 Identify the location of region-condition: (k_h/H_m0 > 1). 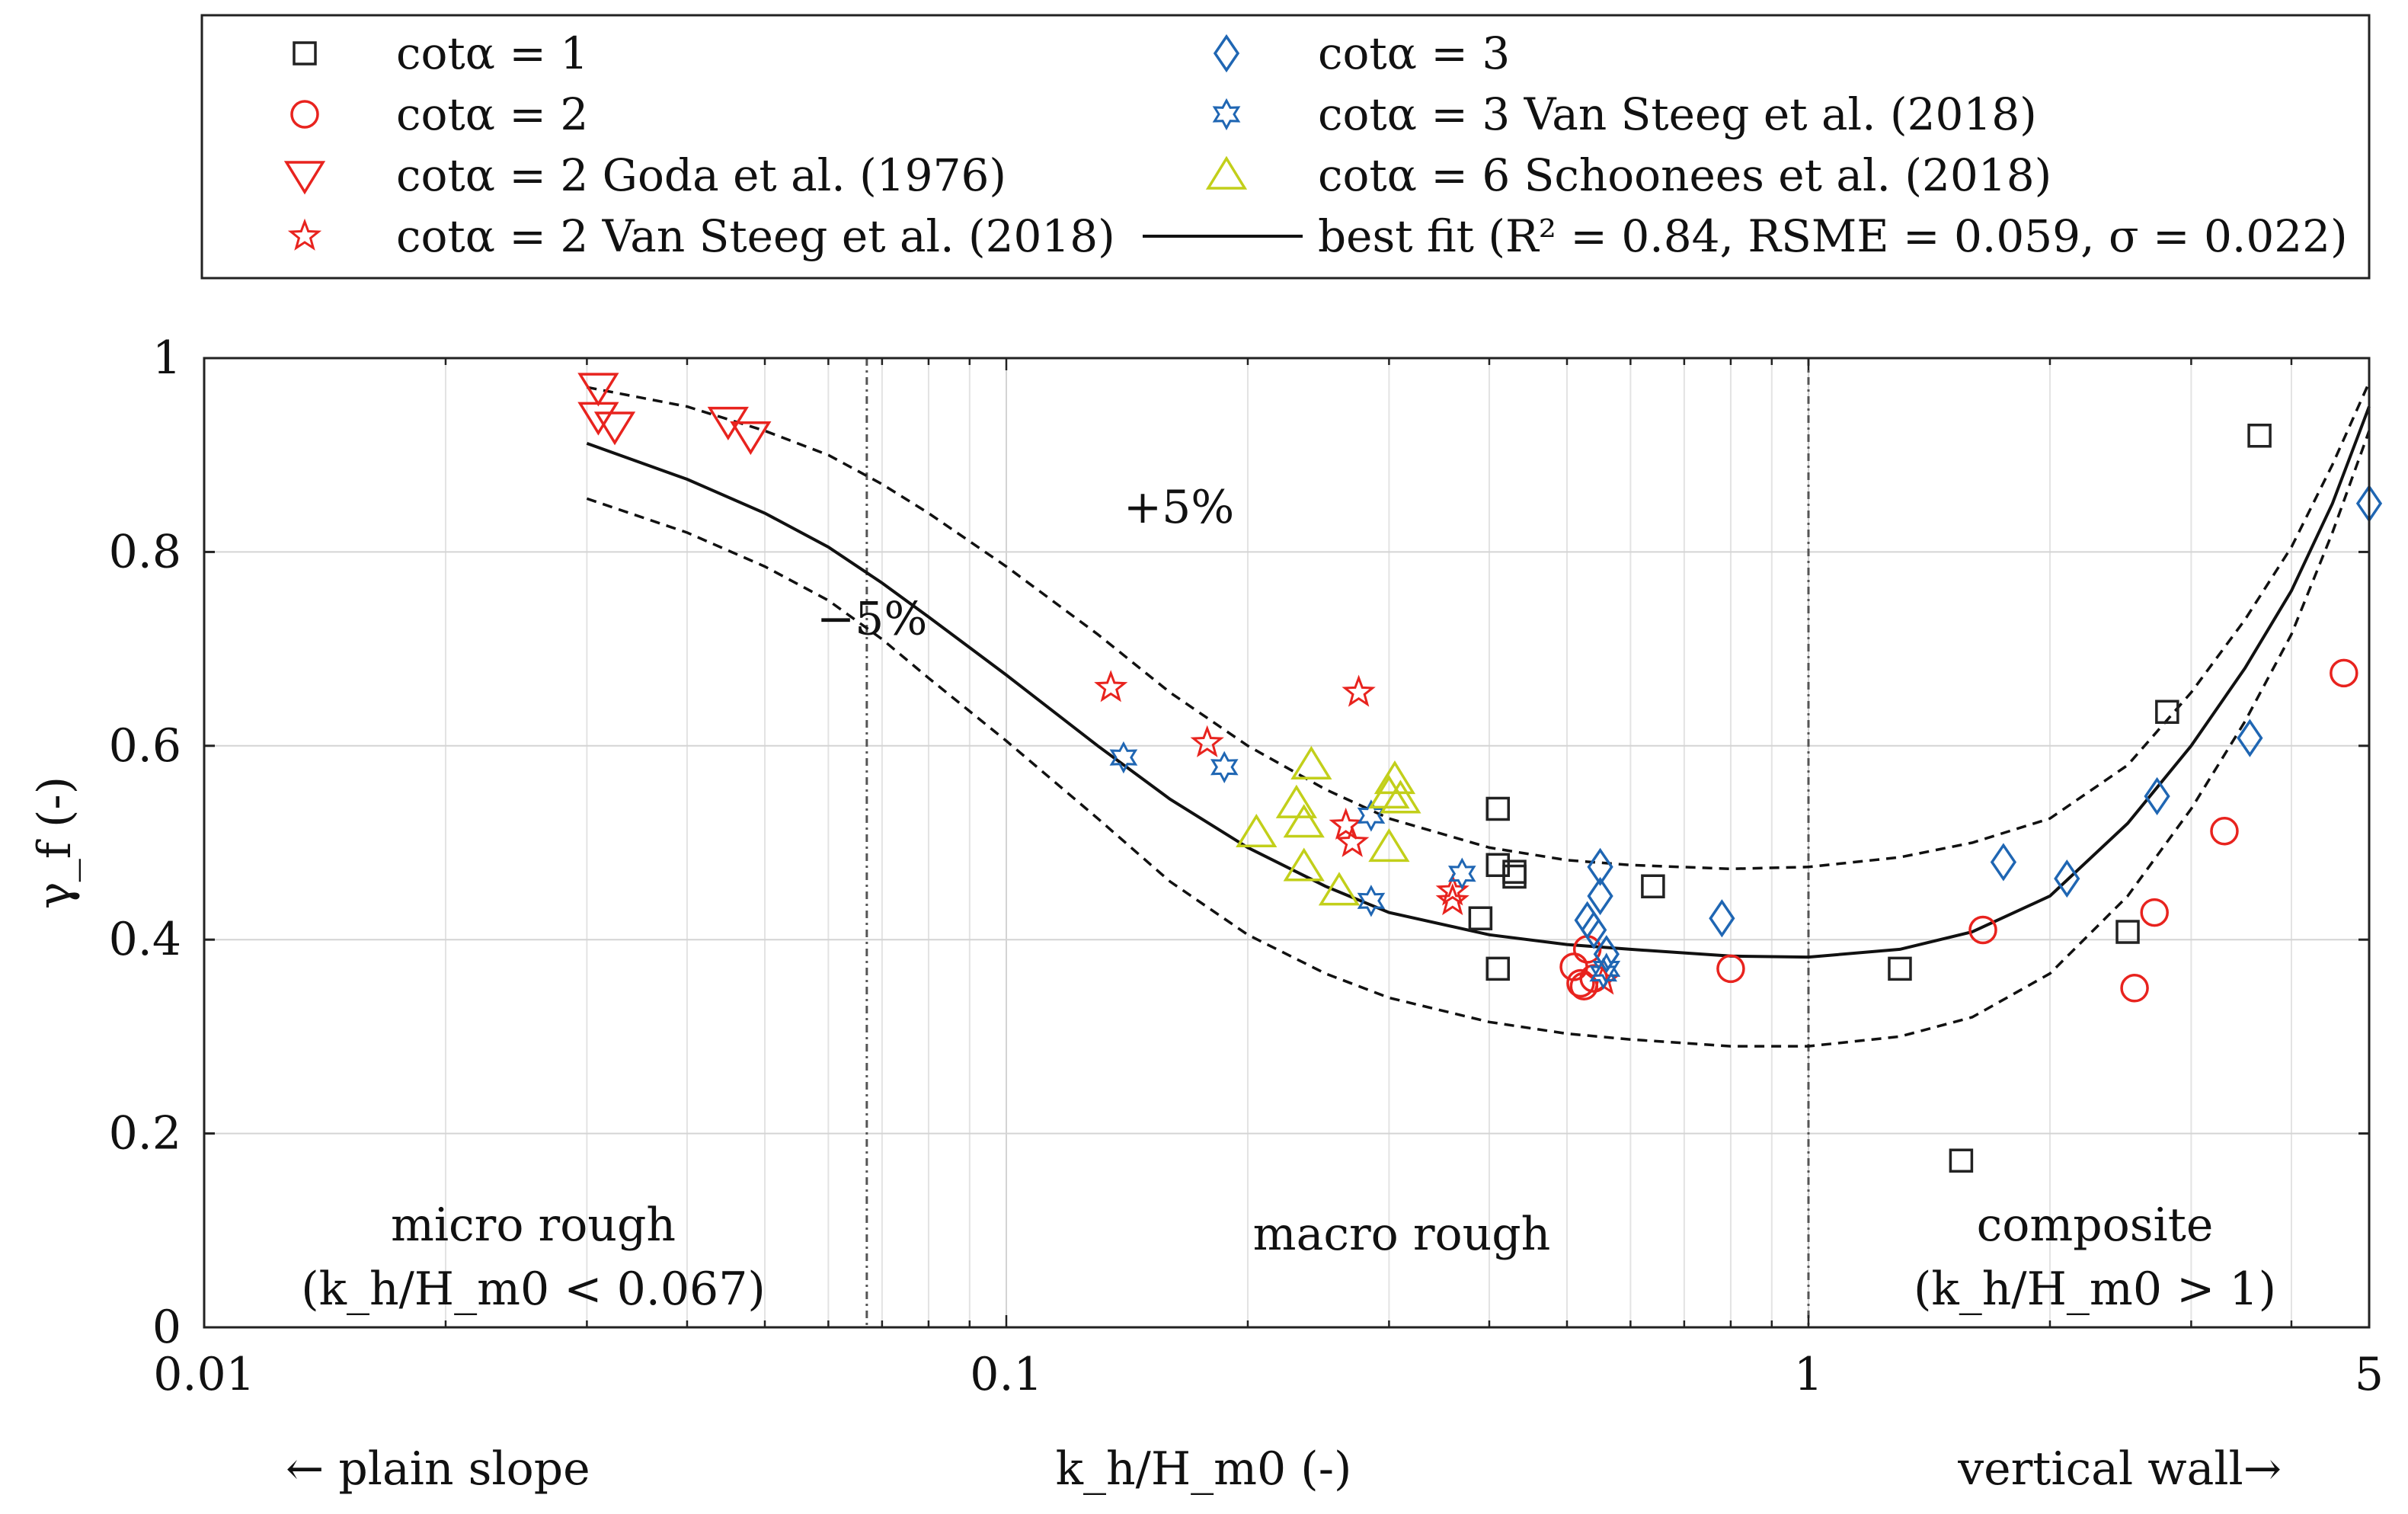
(2095, 1289).